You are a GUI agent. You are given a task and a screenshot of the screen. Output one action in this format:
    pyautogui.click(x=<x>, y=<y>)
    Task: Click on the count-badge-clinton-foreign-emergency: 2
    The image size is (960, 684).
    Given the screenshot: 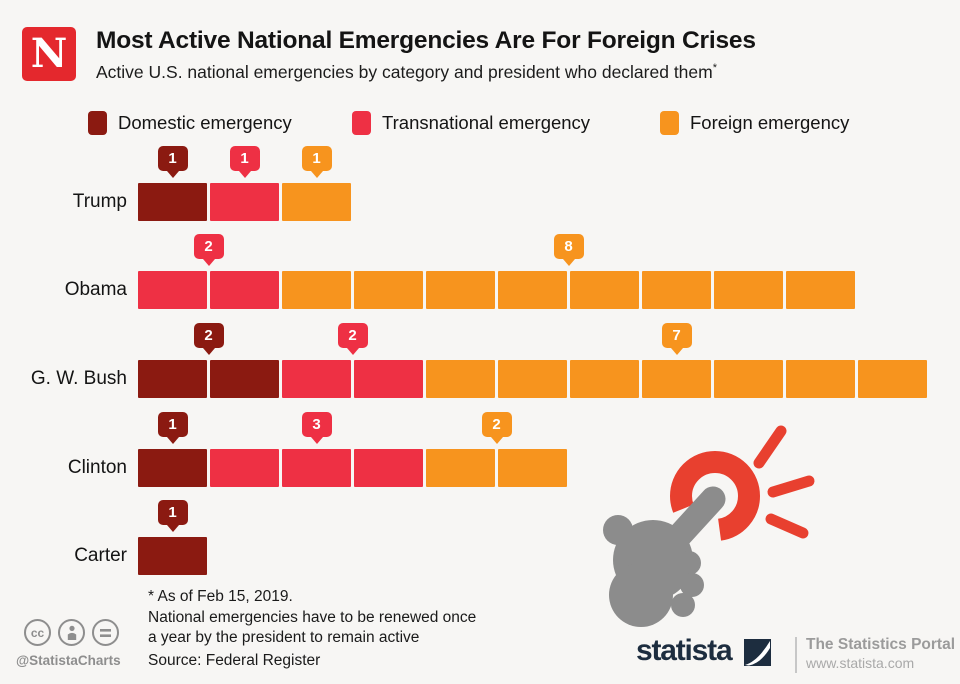 What is the action you would take?
    pyautogui.click(x=496, y=424)
    